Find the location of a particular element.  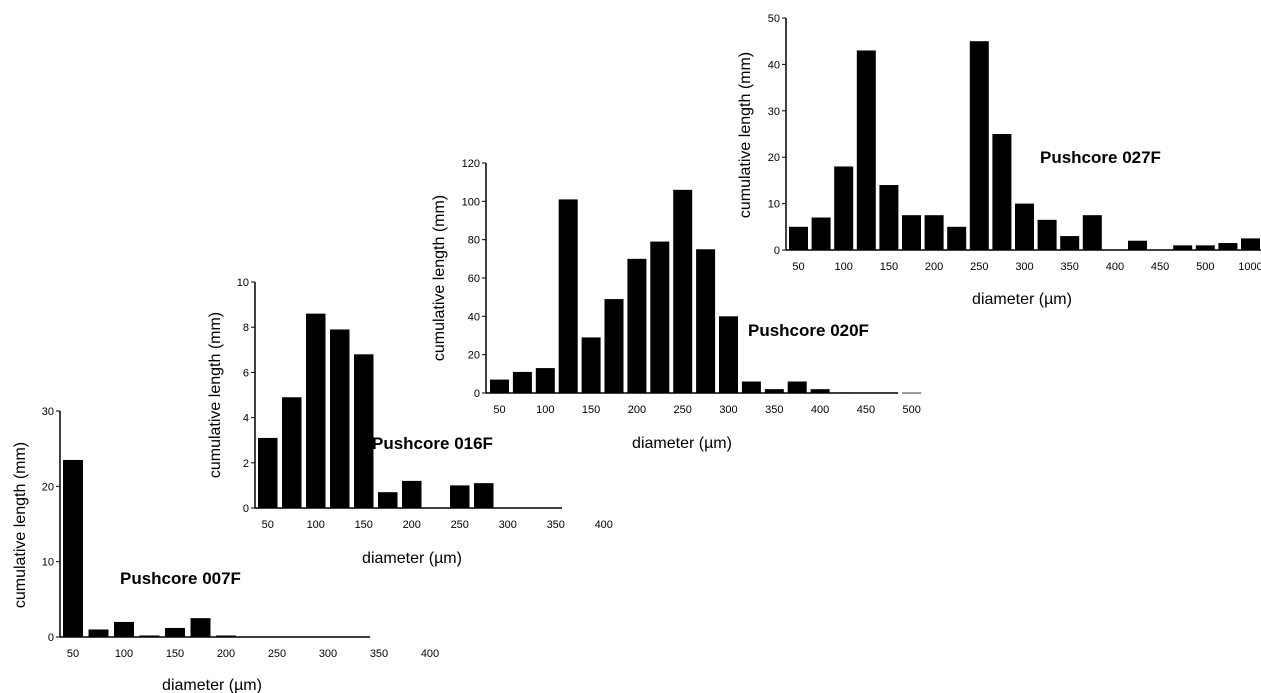

x-tick-label: 150 is located at coordinates (364, 525).